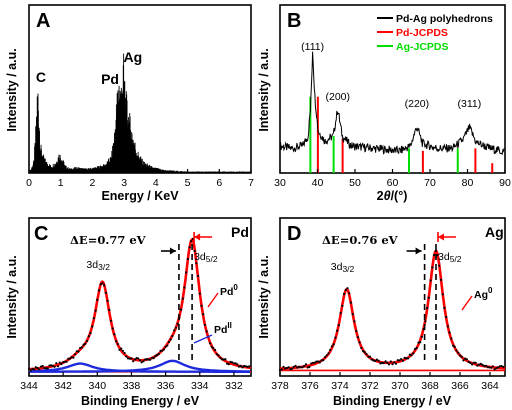 The width and height of the screenshot is (512, 410). I want to click on panel-a-xtick-label: 5, so click(188, 183).